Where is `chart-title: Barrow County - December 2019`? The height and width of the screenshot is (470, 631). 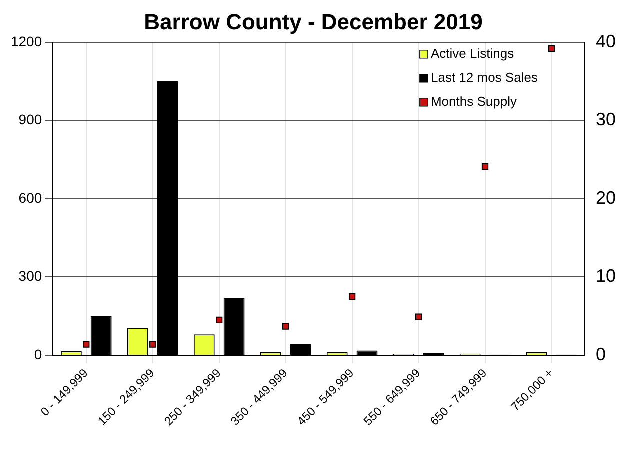 chart-title: Barrow County - December 2019 is located at coordinates (313, 21).